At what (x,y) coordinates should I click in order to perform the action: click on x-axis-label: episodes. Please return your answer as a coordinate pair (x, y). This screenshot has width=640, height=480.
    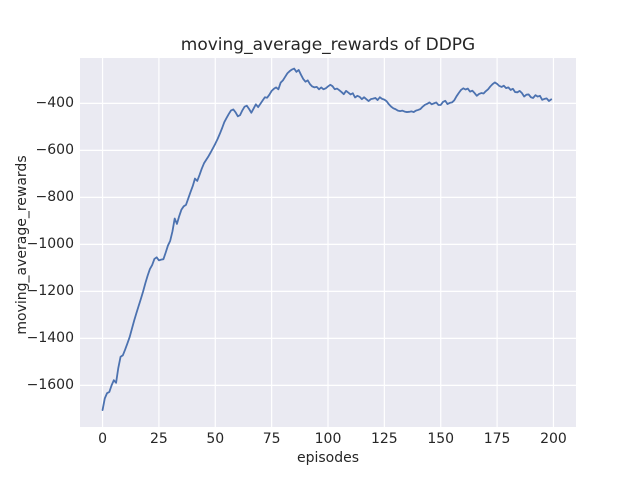
    Looking at the image, I should click on (328, 458).